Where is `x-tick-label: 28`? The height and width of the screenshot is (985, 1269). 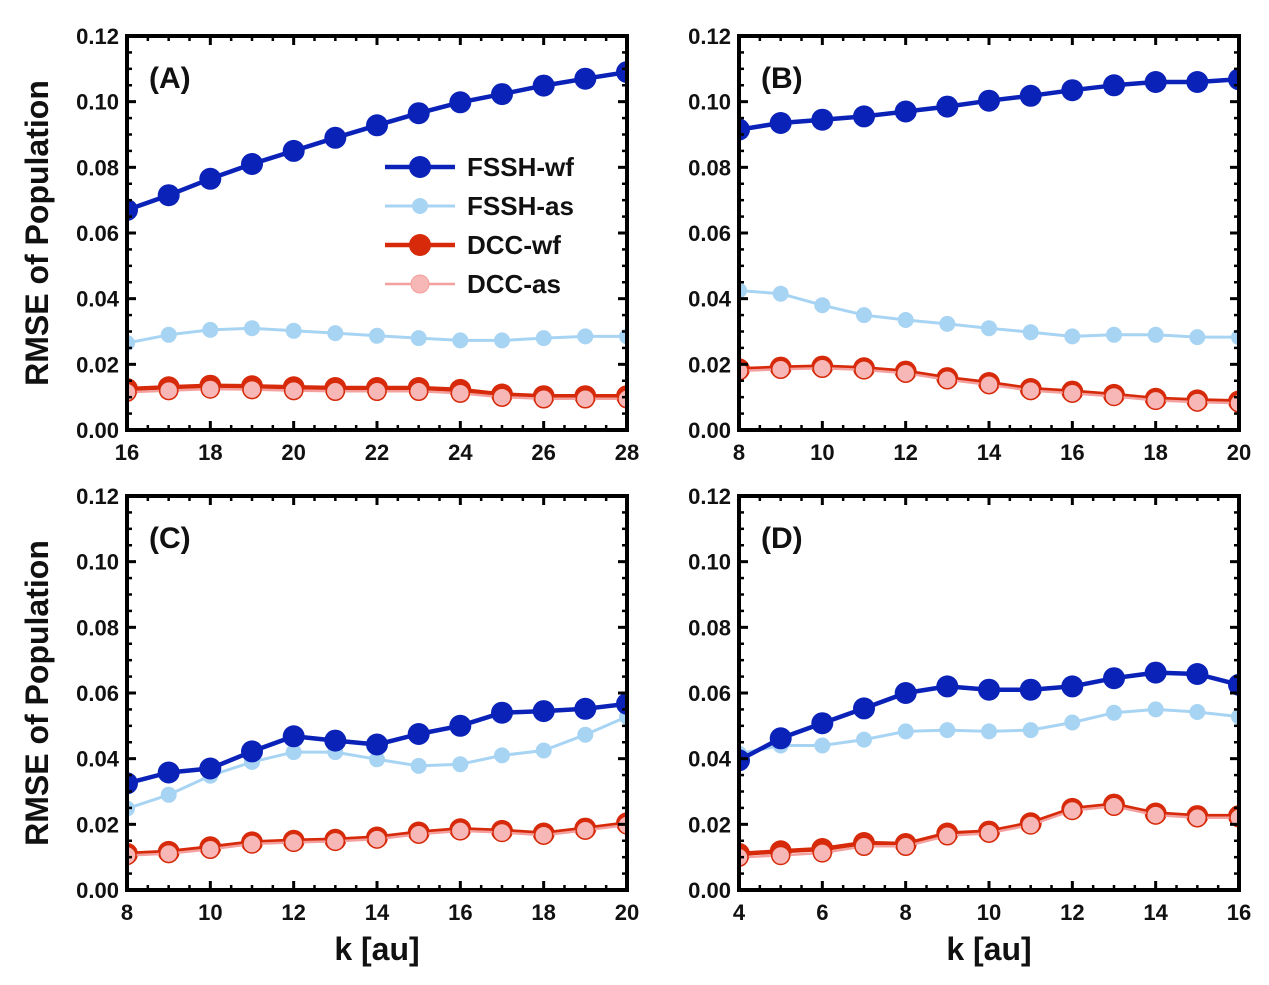 x-tick-label: 28 is located at coordinates (627, 452).